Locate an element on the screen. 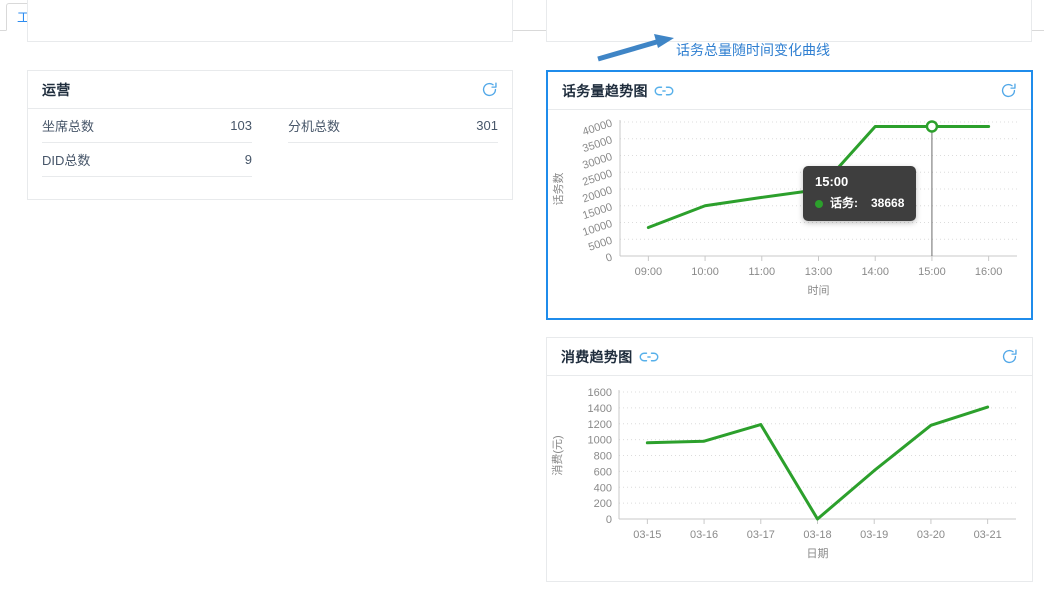 The width and height of the screenshot is (1044, 593). svg-text: 03-20 is located at coordinates (931, 535).